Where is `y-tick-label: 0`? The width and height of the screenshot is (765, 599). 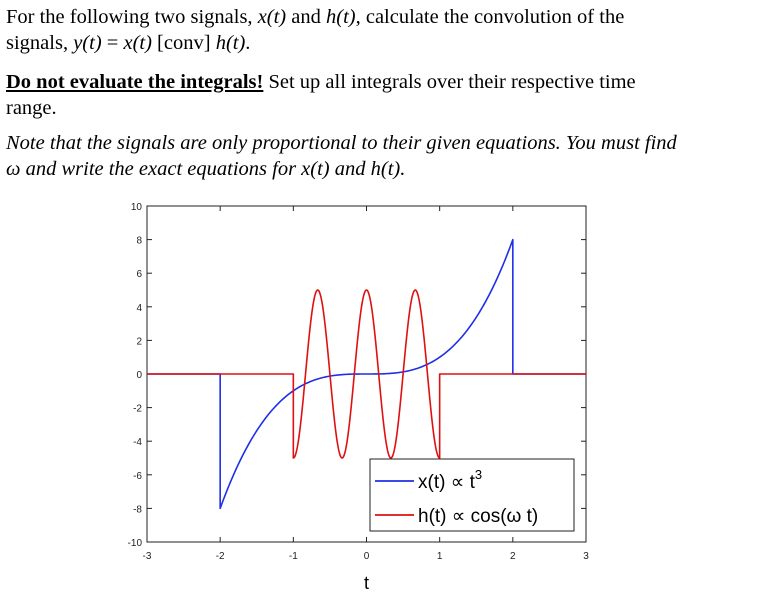
y-tick-label: 0 is located at coordinates (139, 375).